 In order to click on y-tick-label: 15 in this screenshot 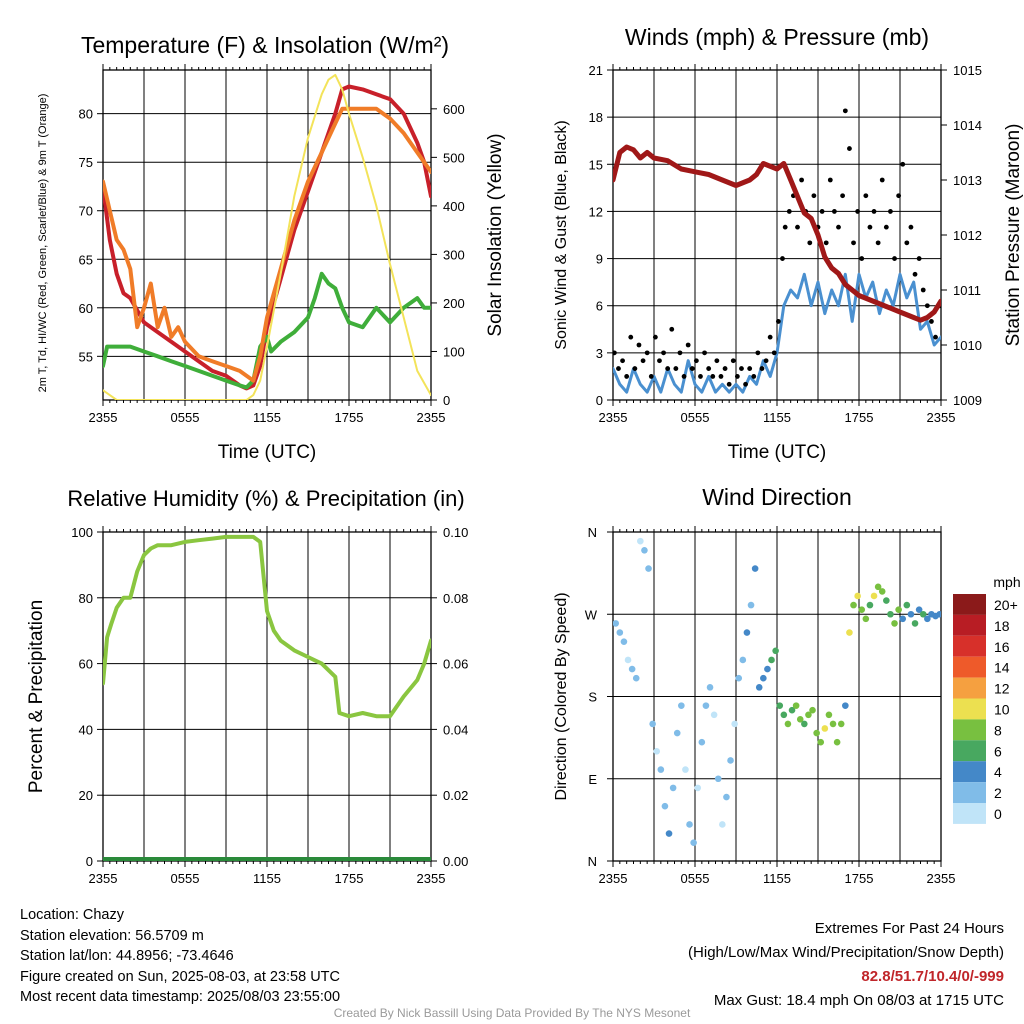, I will do `click(596, 164)`.